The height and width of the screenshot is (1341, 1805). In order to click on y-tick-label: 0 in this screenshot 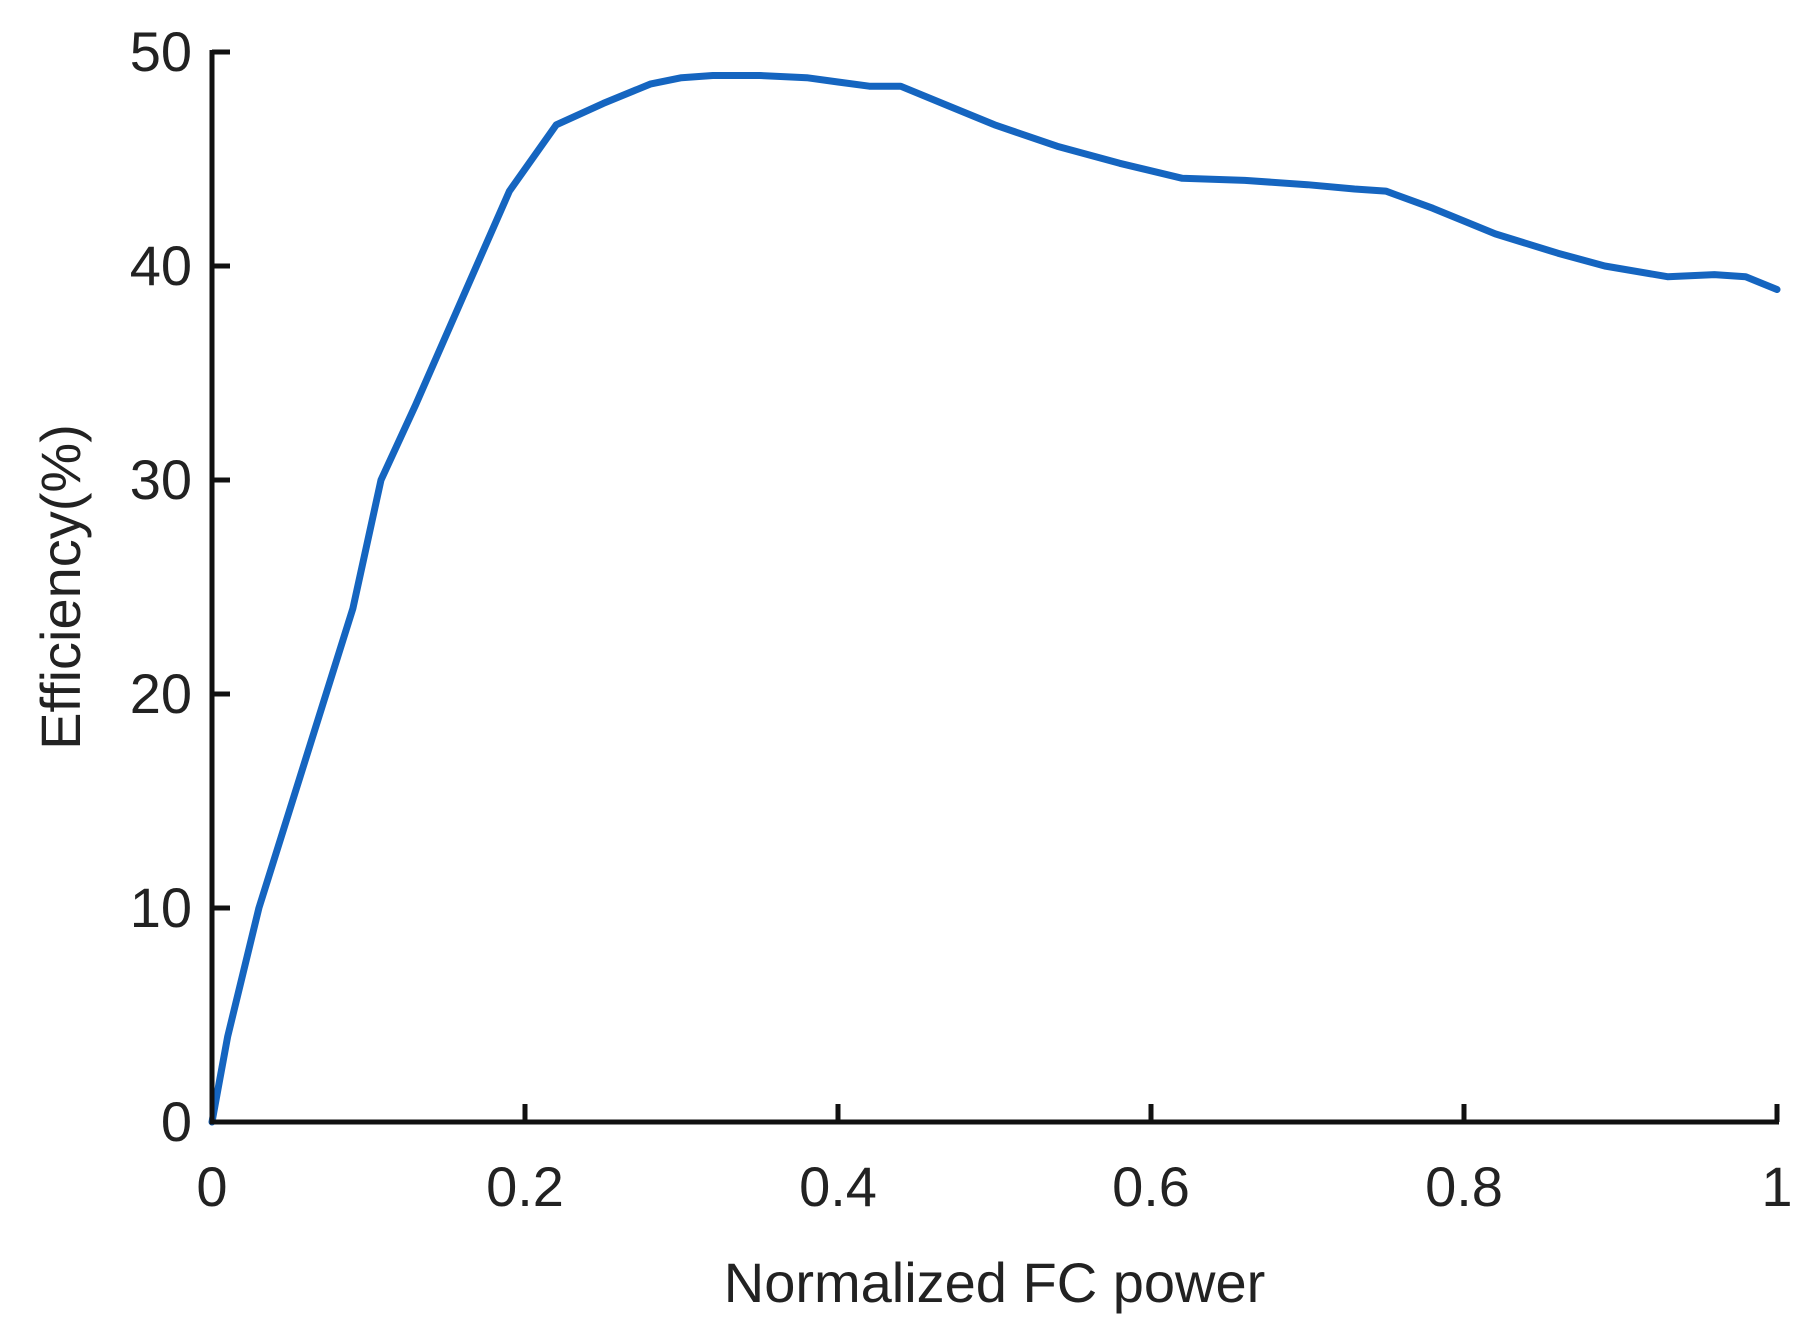, I will do `click(176, 1121)`.